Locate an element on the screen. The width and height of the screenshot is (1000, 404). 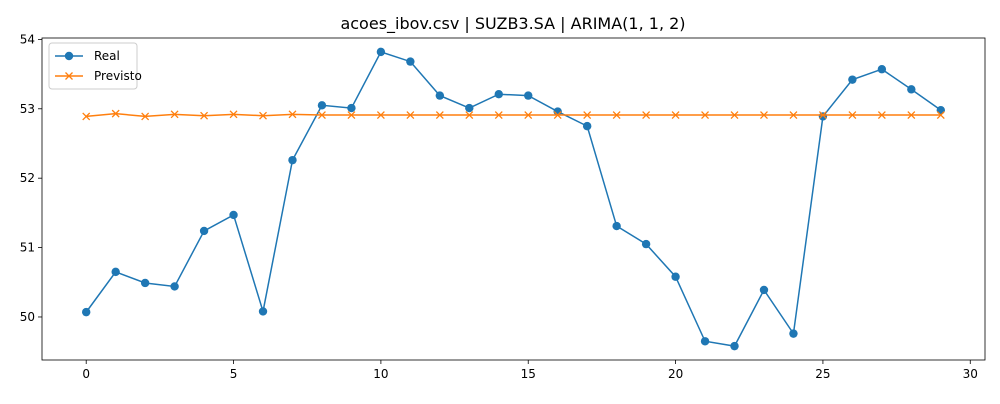
y-tick-label: 52 is located at coordinates (27, 178).